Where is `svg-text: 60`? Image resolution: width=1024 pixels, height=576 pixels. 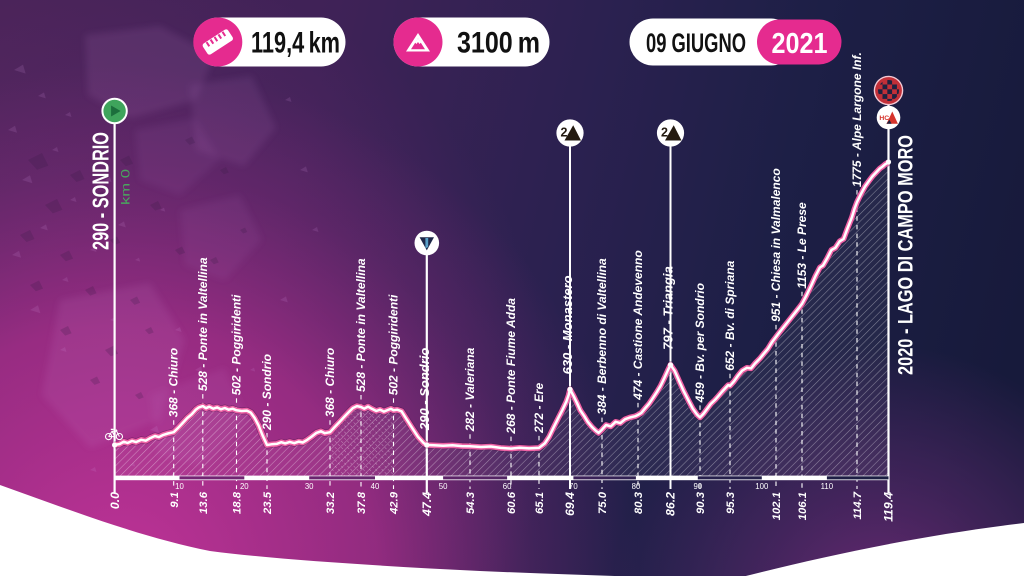
svg-text: 60 is located at coordinates (507, 486).